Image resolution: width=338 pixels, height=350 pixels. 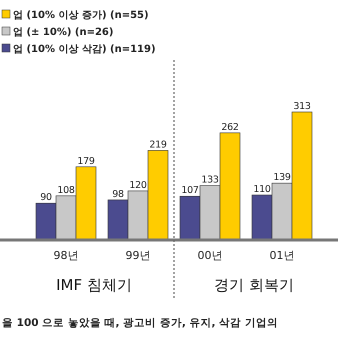 I want to click on data-label: 313, so click(x=302, y=106).